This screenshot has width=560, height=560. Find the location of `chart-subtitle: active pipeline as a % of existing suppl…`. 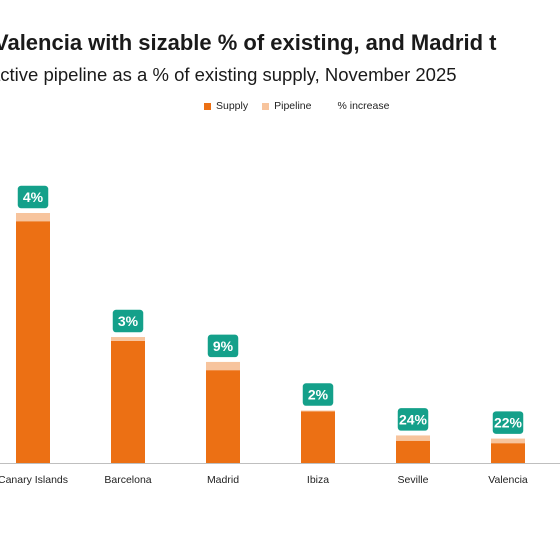

chart-subtitle: active pipeline as a % of existing suppl… is located at coordinates (228, 74).